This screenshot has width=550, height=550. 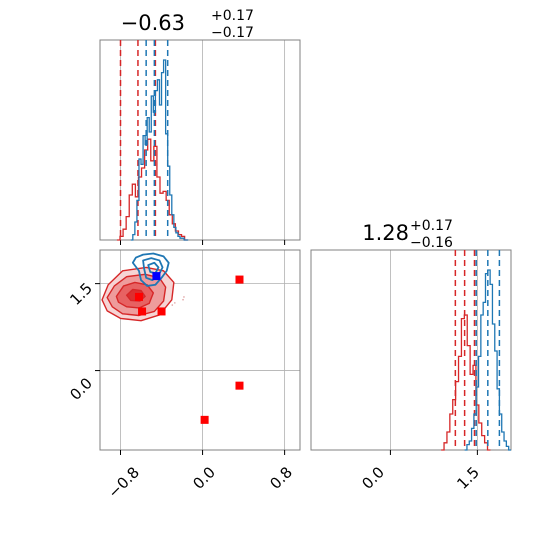 What do you see at coordinates (81, 294) in the screenshot?
I see `y-tick-label: 1.5` at bounding box center [81, 294].